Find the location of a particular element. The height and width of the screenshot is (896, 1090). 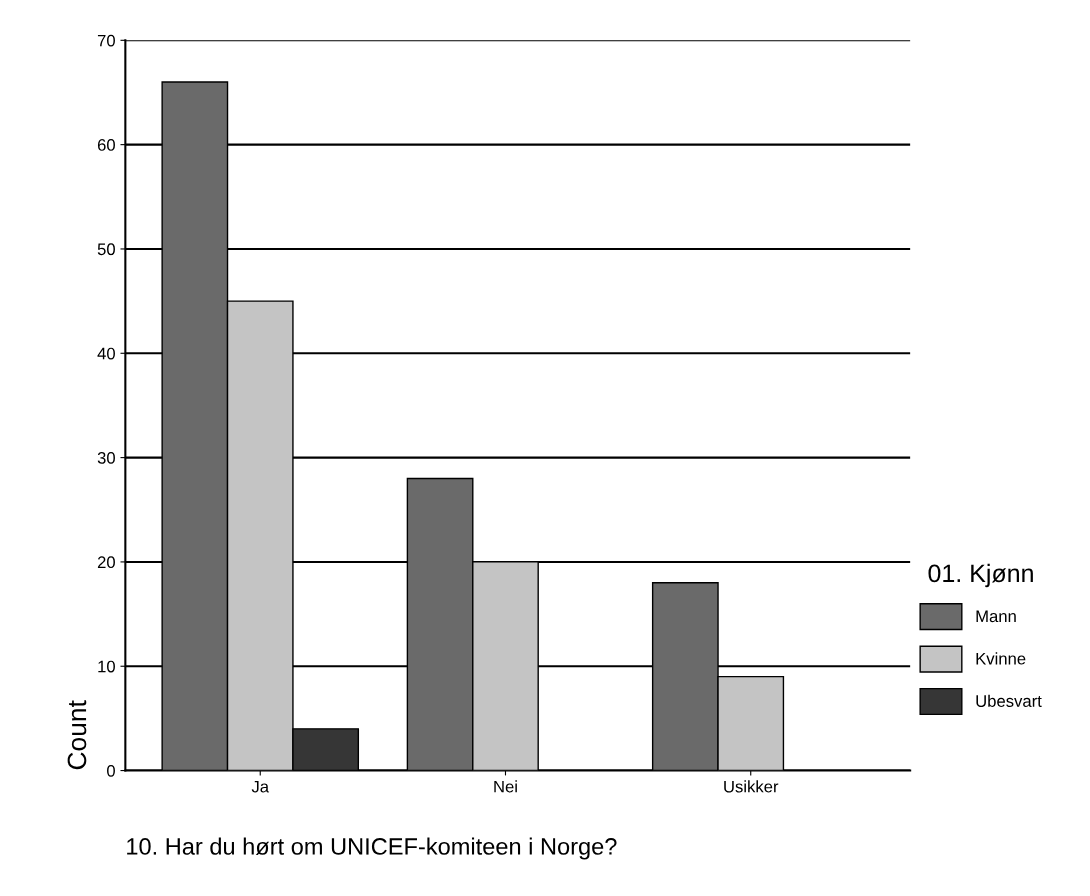

legend-label: Mann is located at coordinates (996, 616).